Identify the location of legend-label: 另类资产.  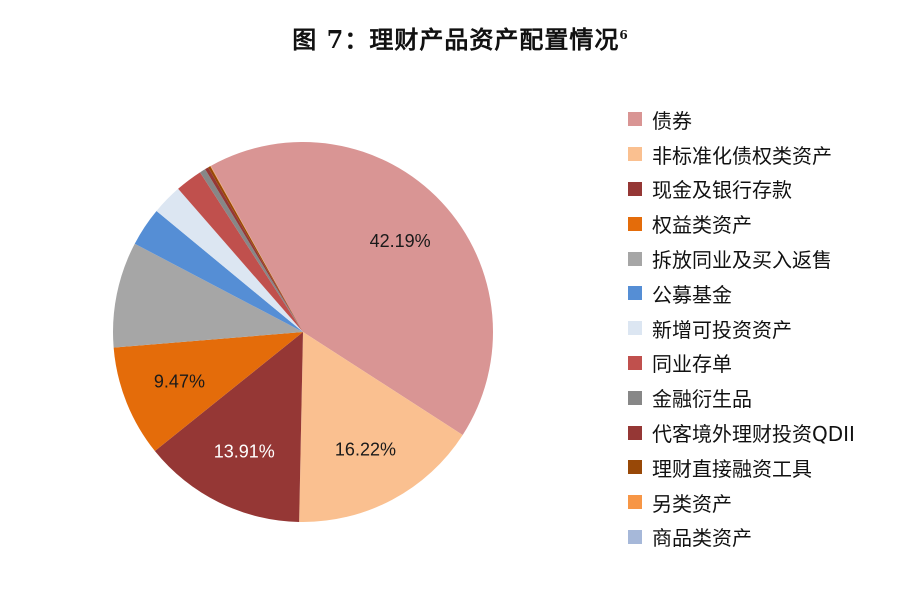
(692, 503).